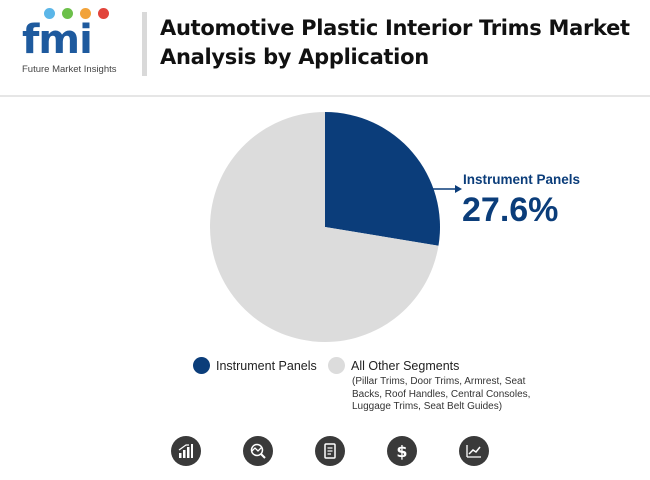 The image size is (650, 480). I want to click on logo-icons, so click(84, 15).